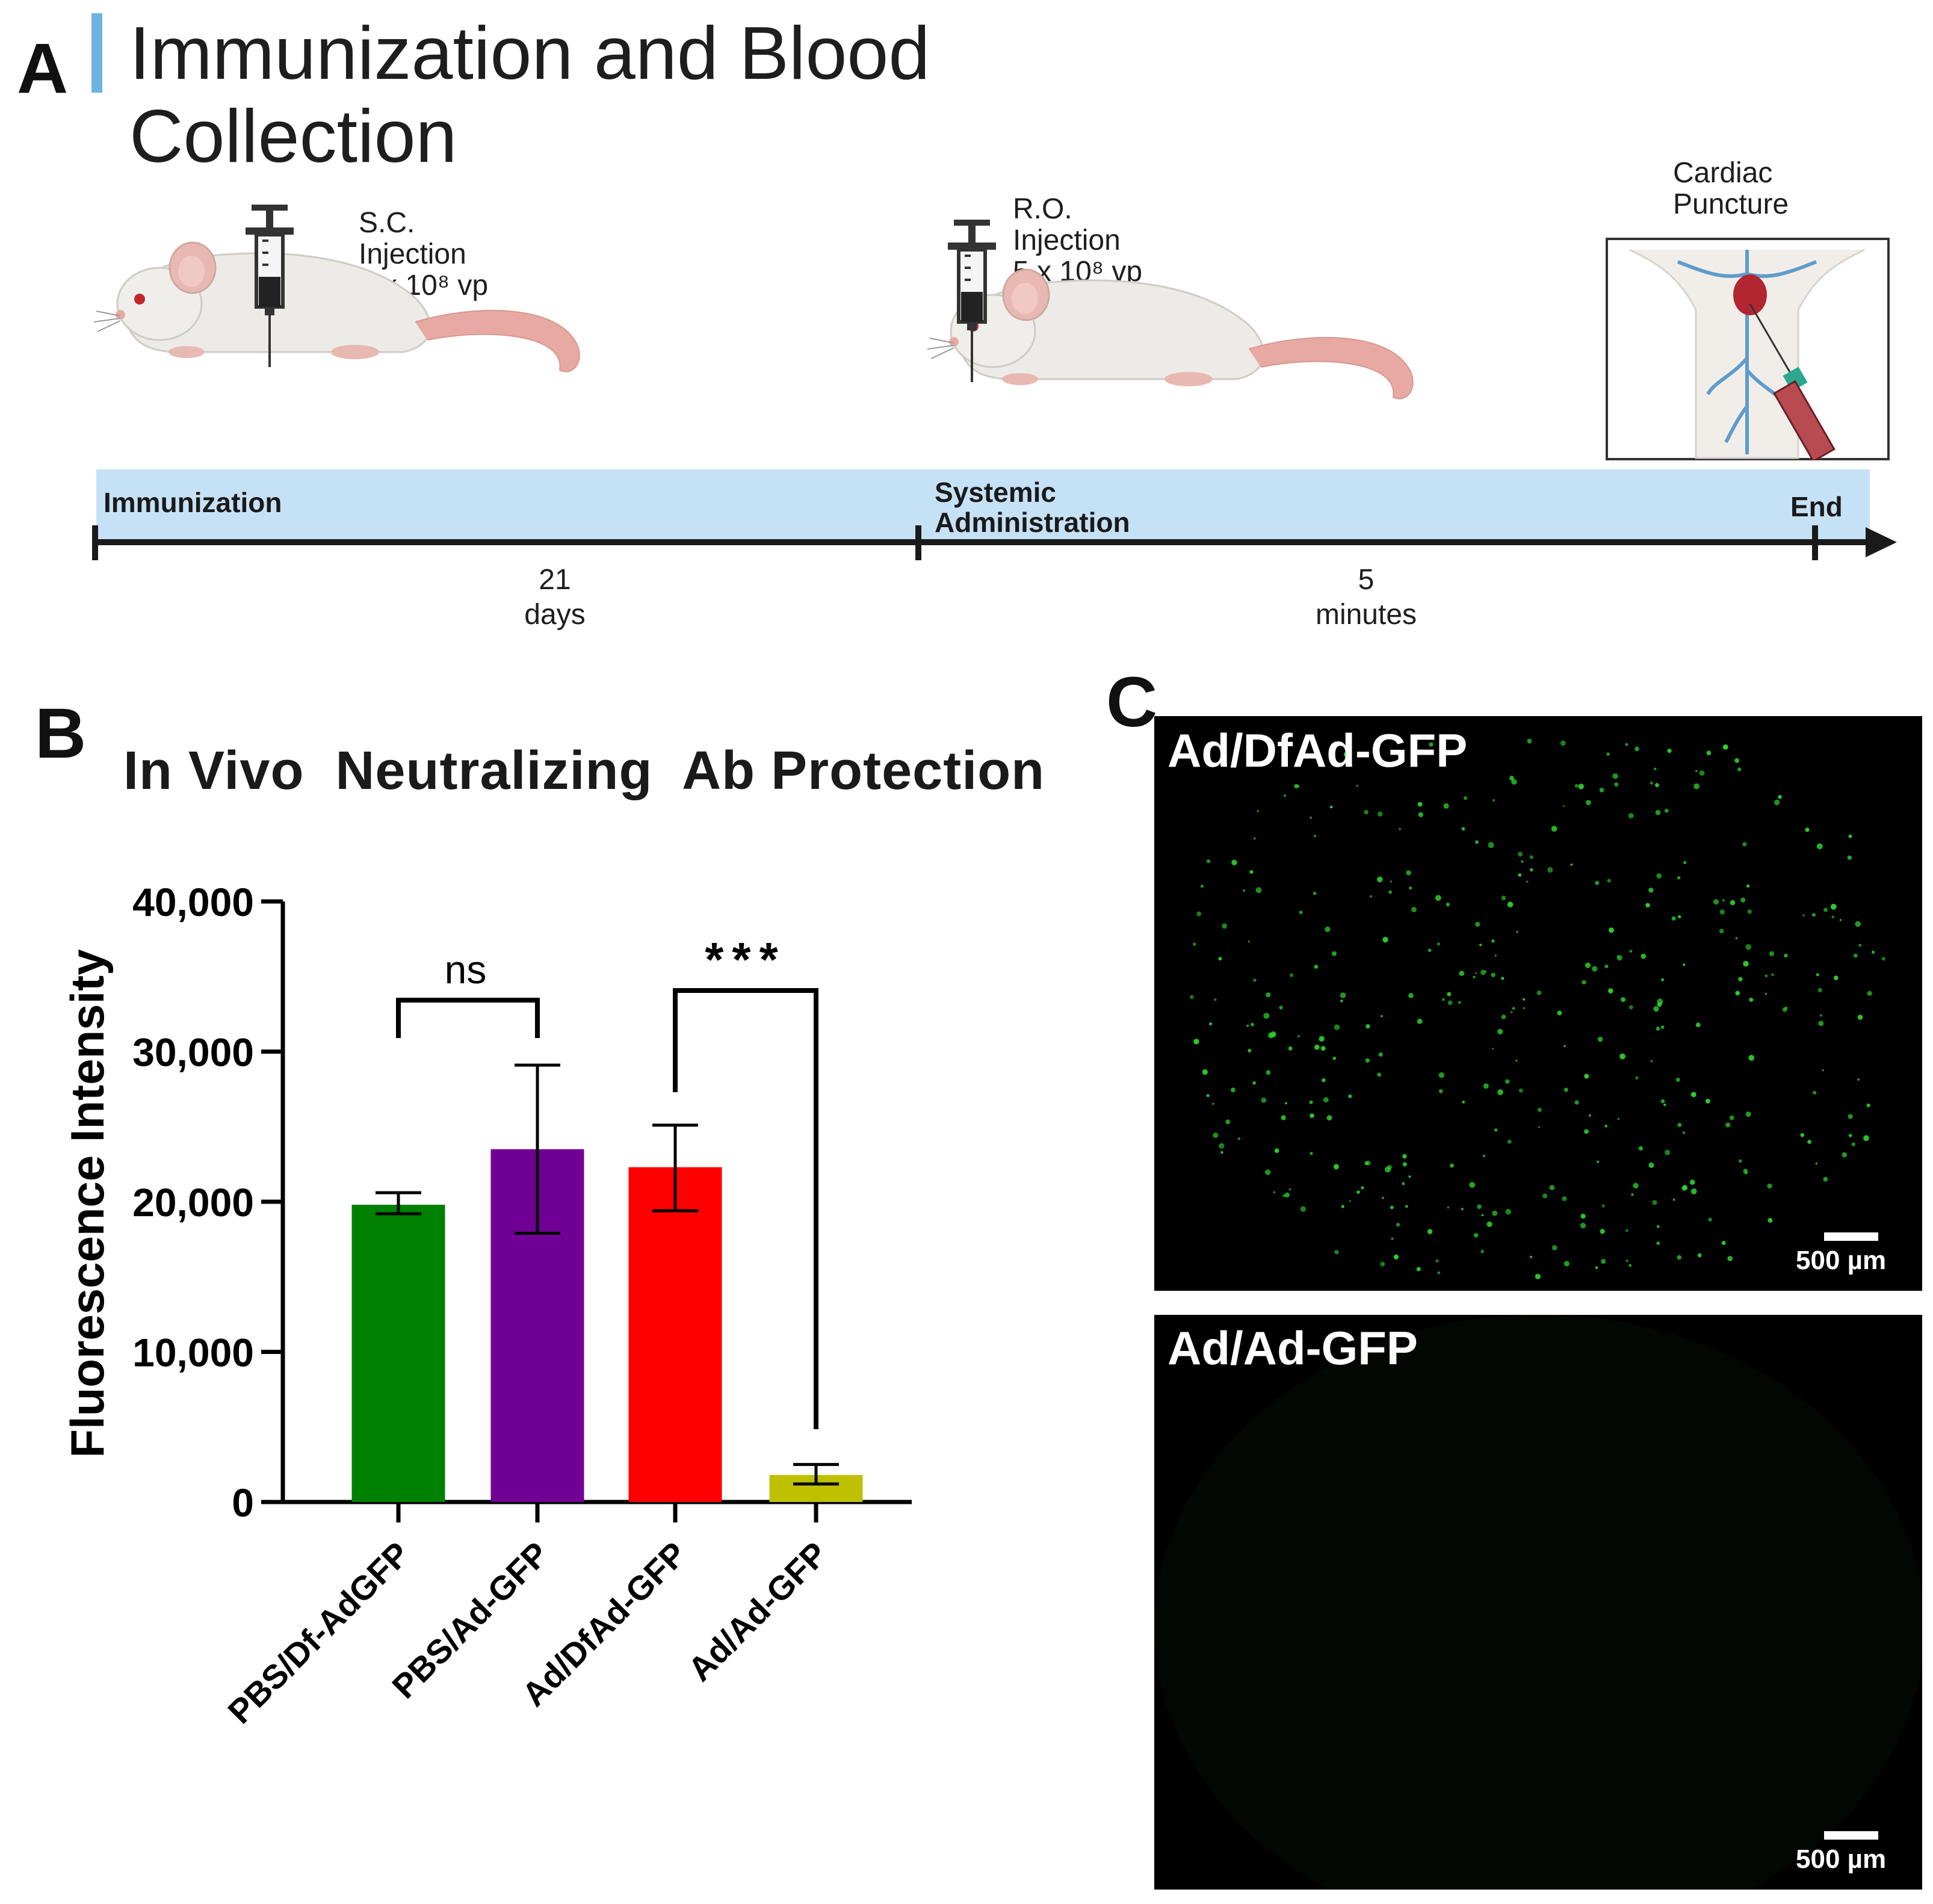 The width and height of the screenshot is (1933, 1904). Describe the element at coordinates (555, 598) in the screenshot. I see `duration-days: 21 days` at that location.